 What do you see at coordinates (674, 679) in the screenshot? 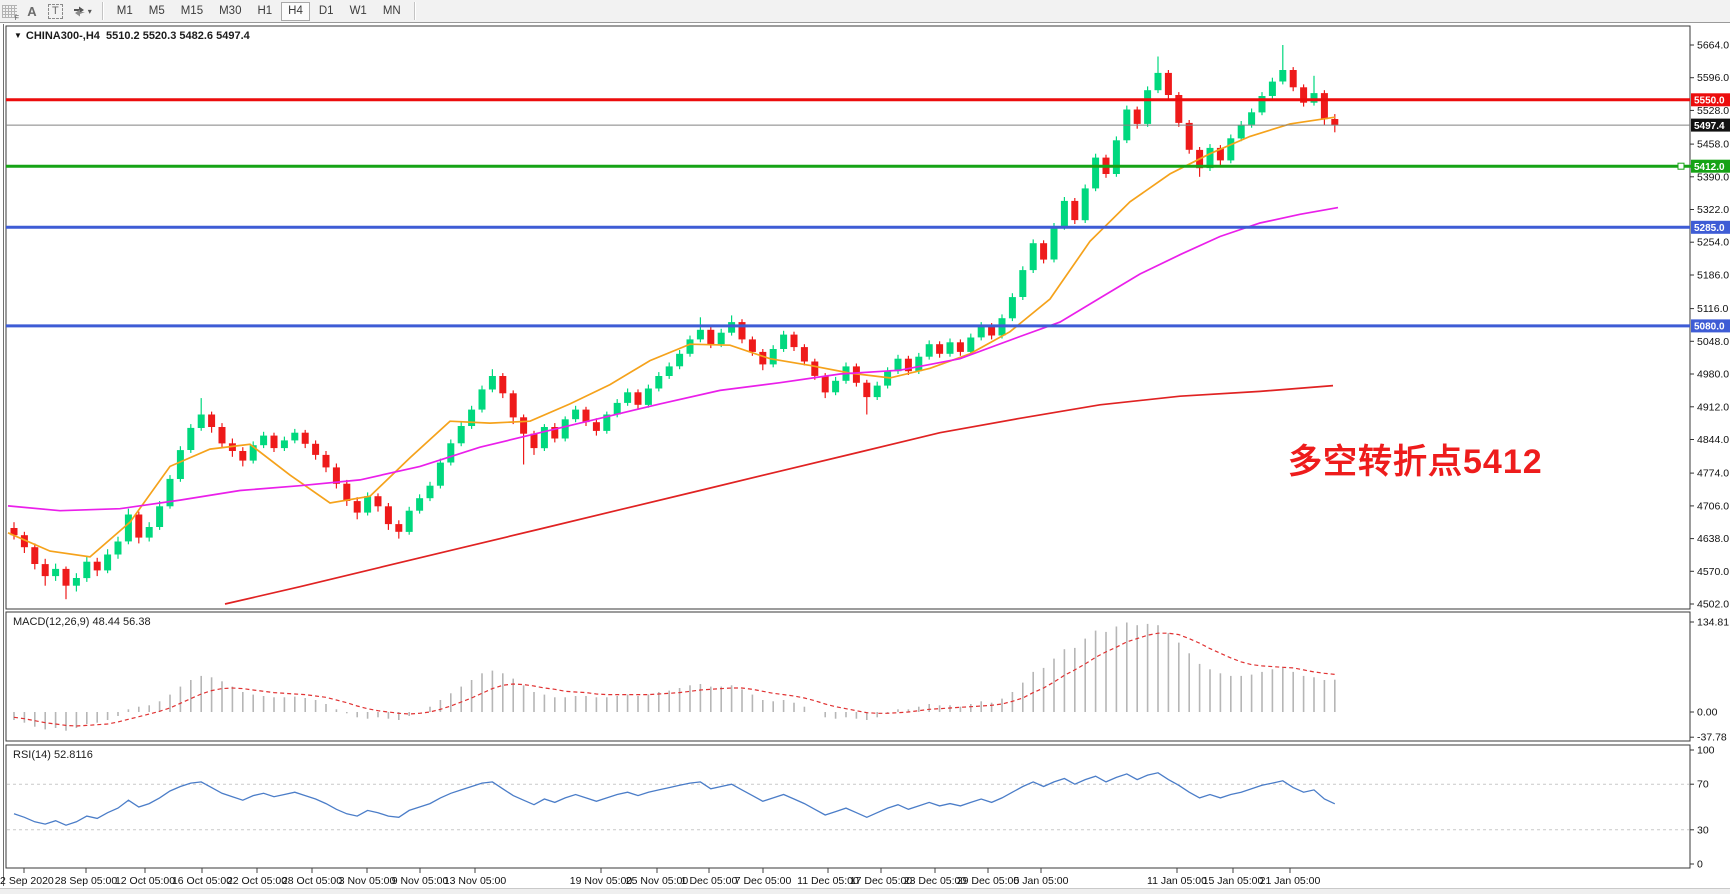
I see `macd-signal-line` at bounding box center [674, 679].